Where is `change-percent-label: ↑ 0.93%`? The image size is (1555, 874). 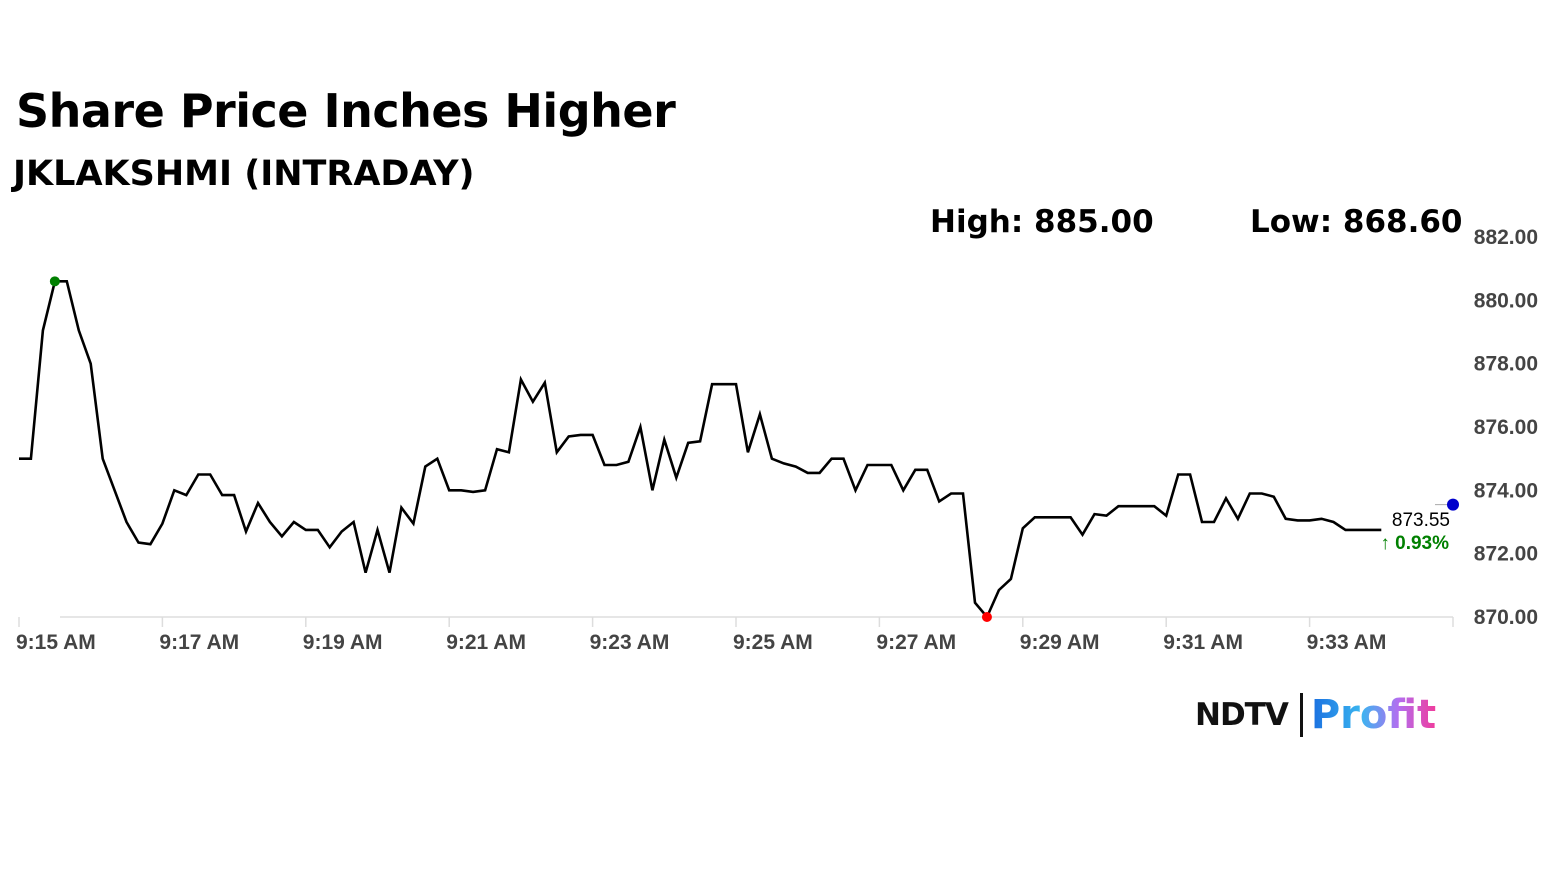
change-percent-label: ↑ 0.93% is located at coordinates (1414, 543).